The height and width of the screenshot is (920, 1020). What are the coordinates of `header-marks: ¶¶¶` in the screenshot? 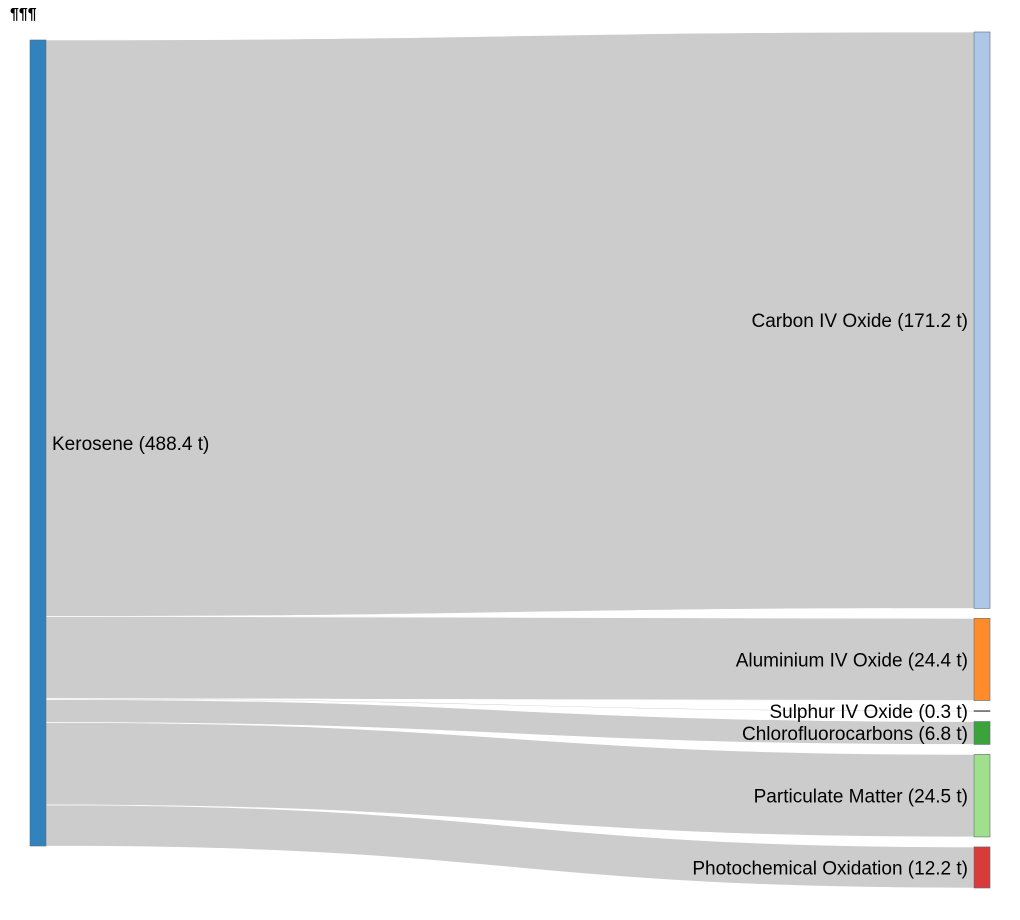 It's located at (23, 14).